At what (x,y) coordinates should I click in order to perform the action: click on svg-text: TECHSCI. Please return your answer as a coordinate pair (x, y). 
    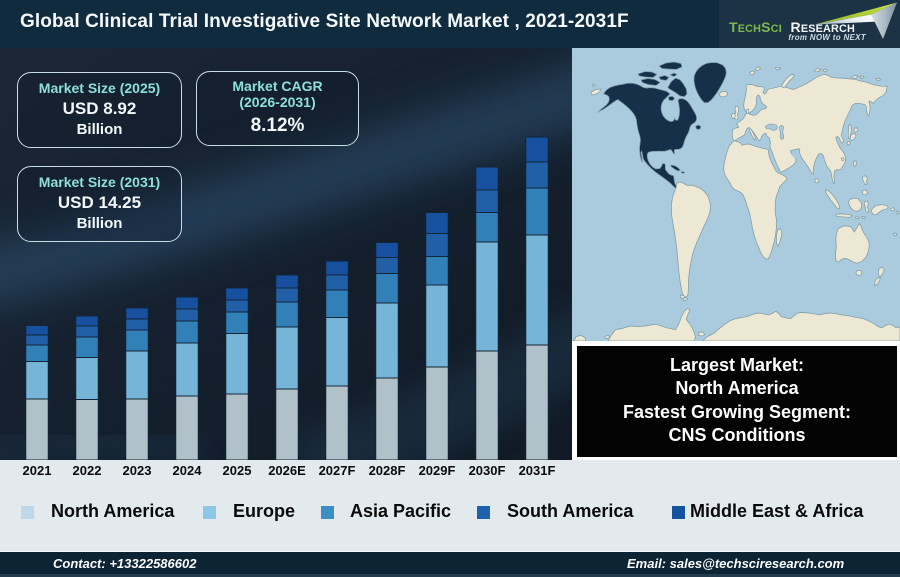
    Looking at the image, I should click on (755, 27).